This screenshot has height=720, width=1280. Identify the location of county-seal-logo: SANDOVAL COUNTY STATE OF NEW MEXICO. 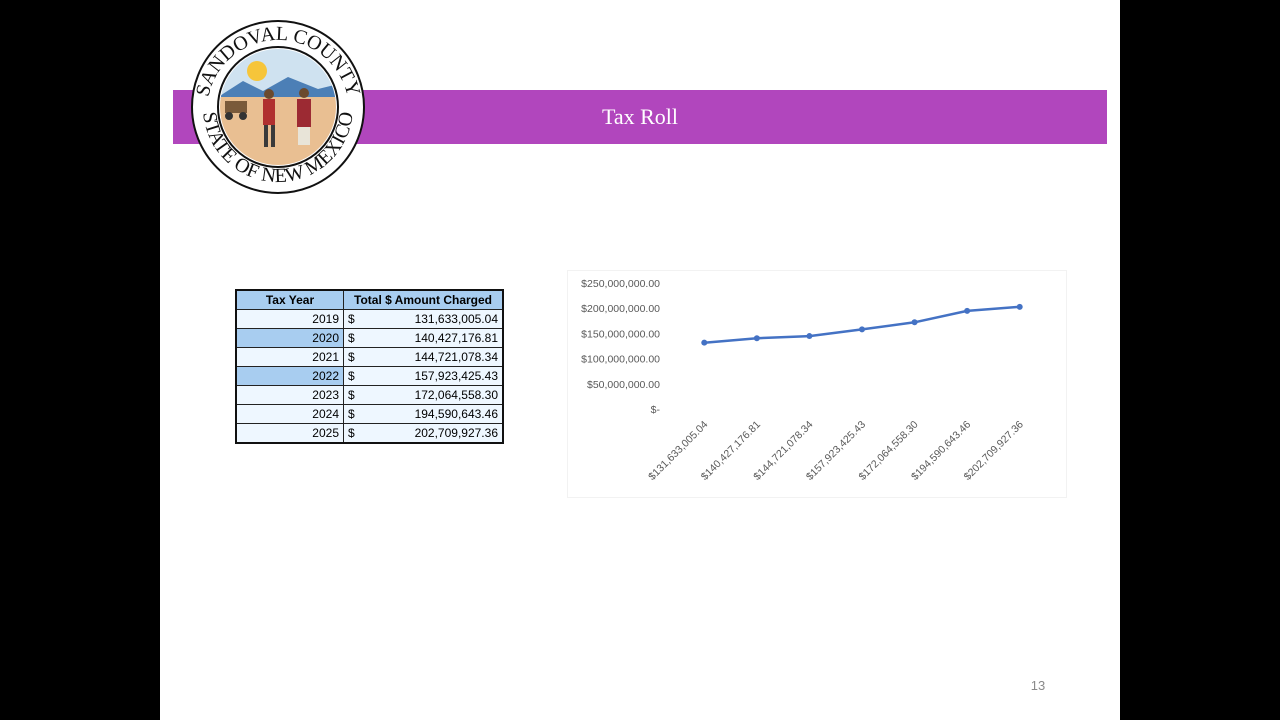
(278, 107).